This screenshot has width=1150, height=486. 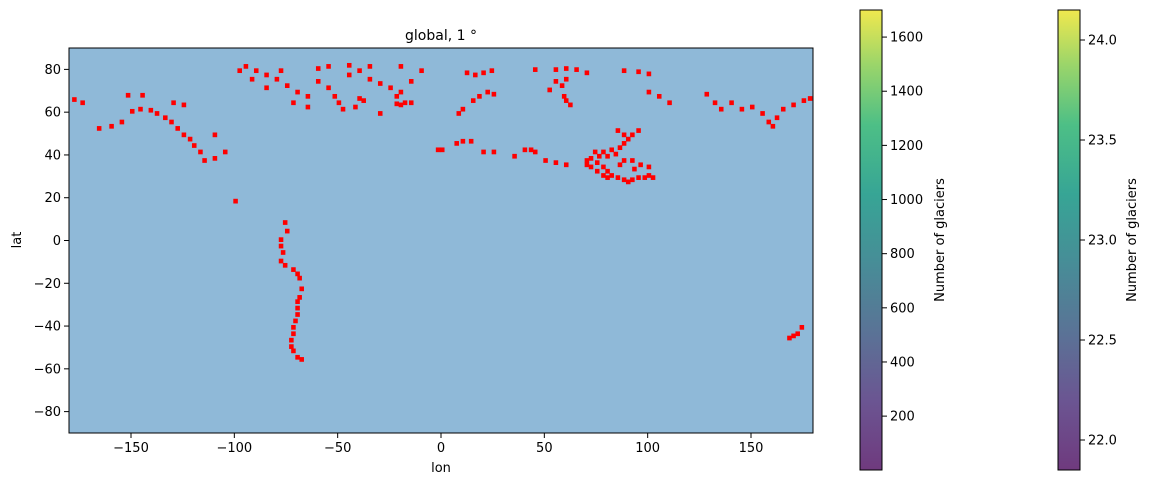 I want to click on colorbar-tick-label: 1000, so click(x=906, y=200).